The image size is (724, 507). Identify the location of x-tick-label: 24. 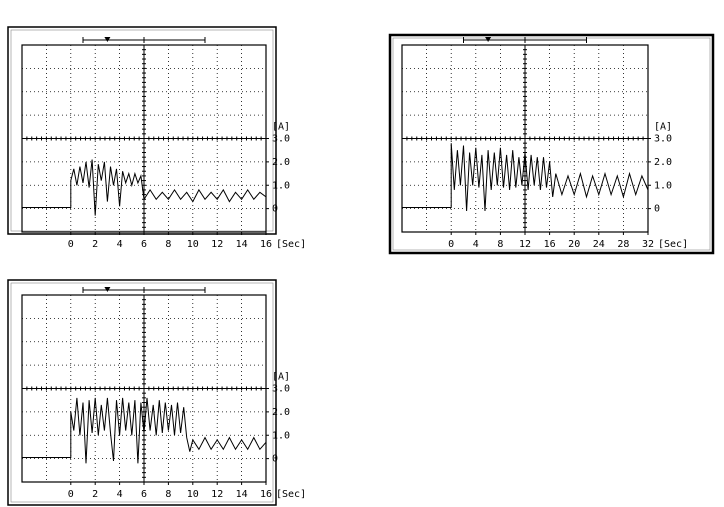
(599, 244).